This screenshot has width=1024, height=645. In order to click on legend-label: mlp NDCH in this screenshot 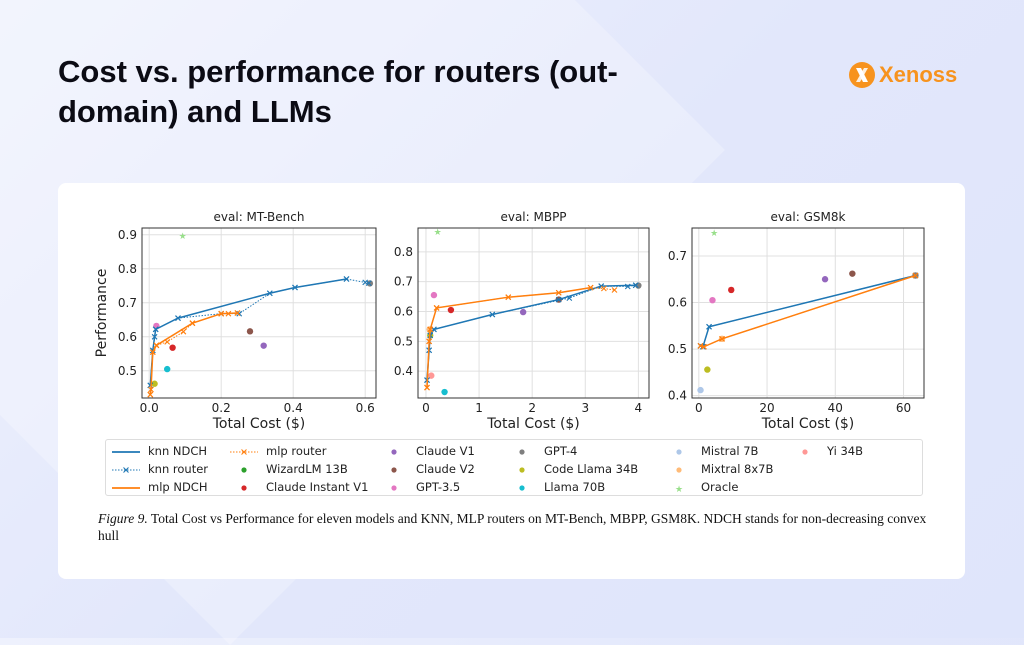, I will do `click(178, 487)`.